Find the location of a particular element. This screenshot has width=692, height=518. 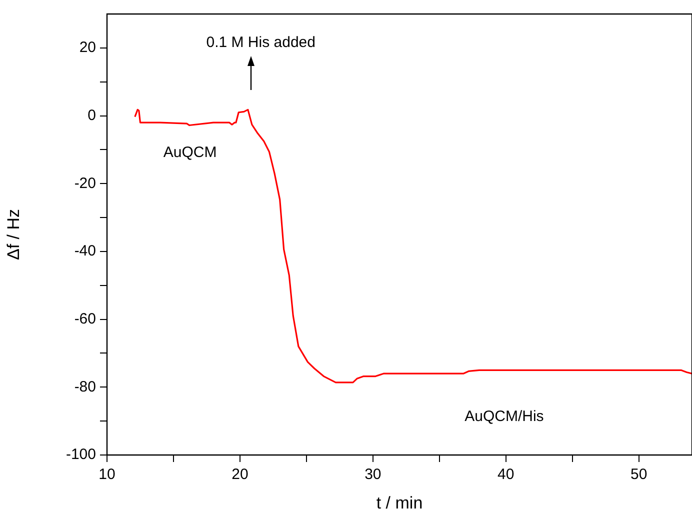

y-axis-title: Δf / Hz is located at coordinates (13, 234).